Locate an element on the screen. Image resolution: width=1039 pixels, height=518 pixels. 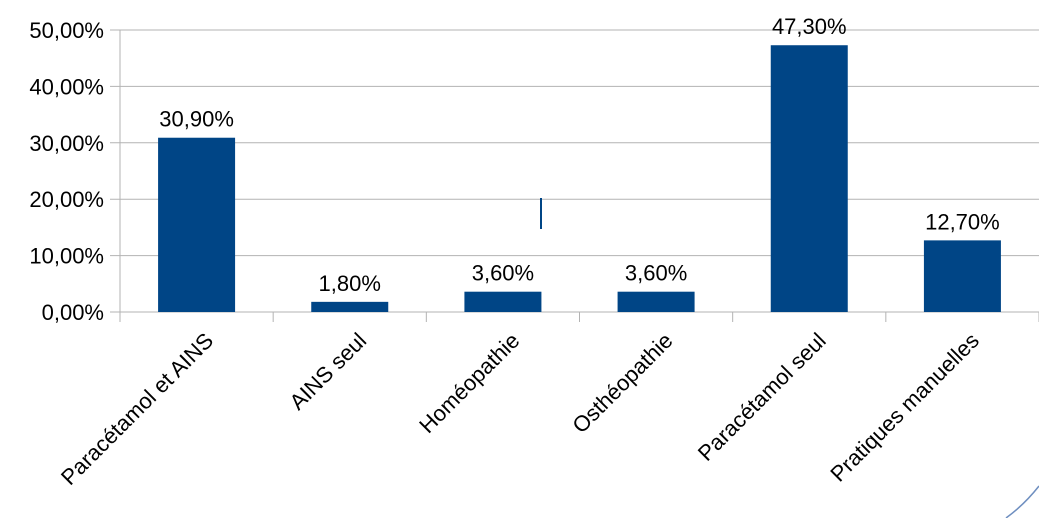
y-tick-label: 0,00% is located at coordinates (73, 312).